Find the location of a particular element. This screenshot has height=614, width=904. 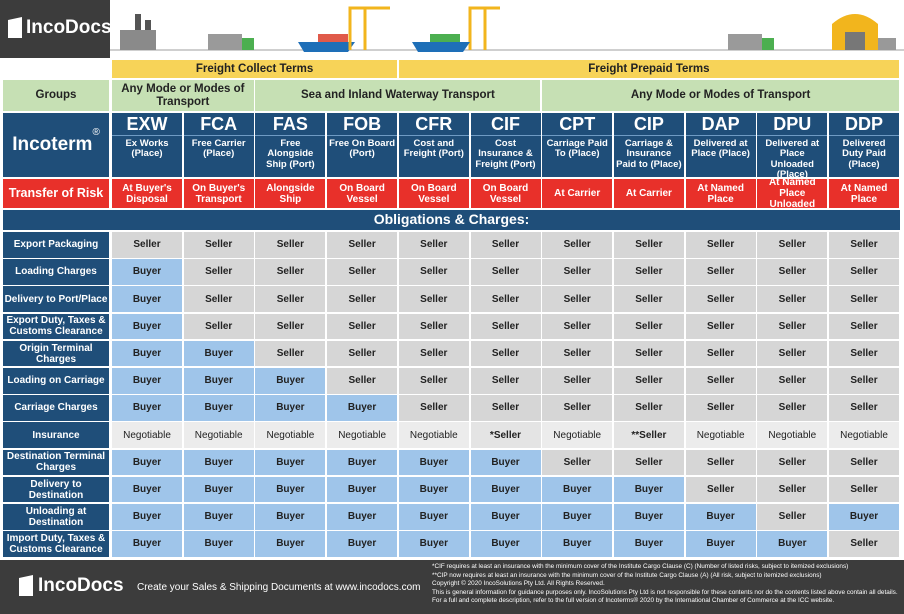

incoterm-cell: DPU Delivered at Place Unloaded (Place) is located at coordinates (792, 146).